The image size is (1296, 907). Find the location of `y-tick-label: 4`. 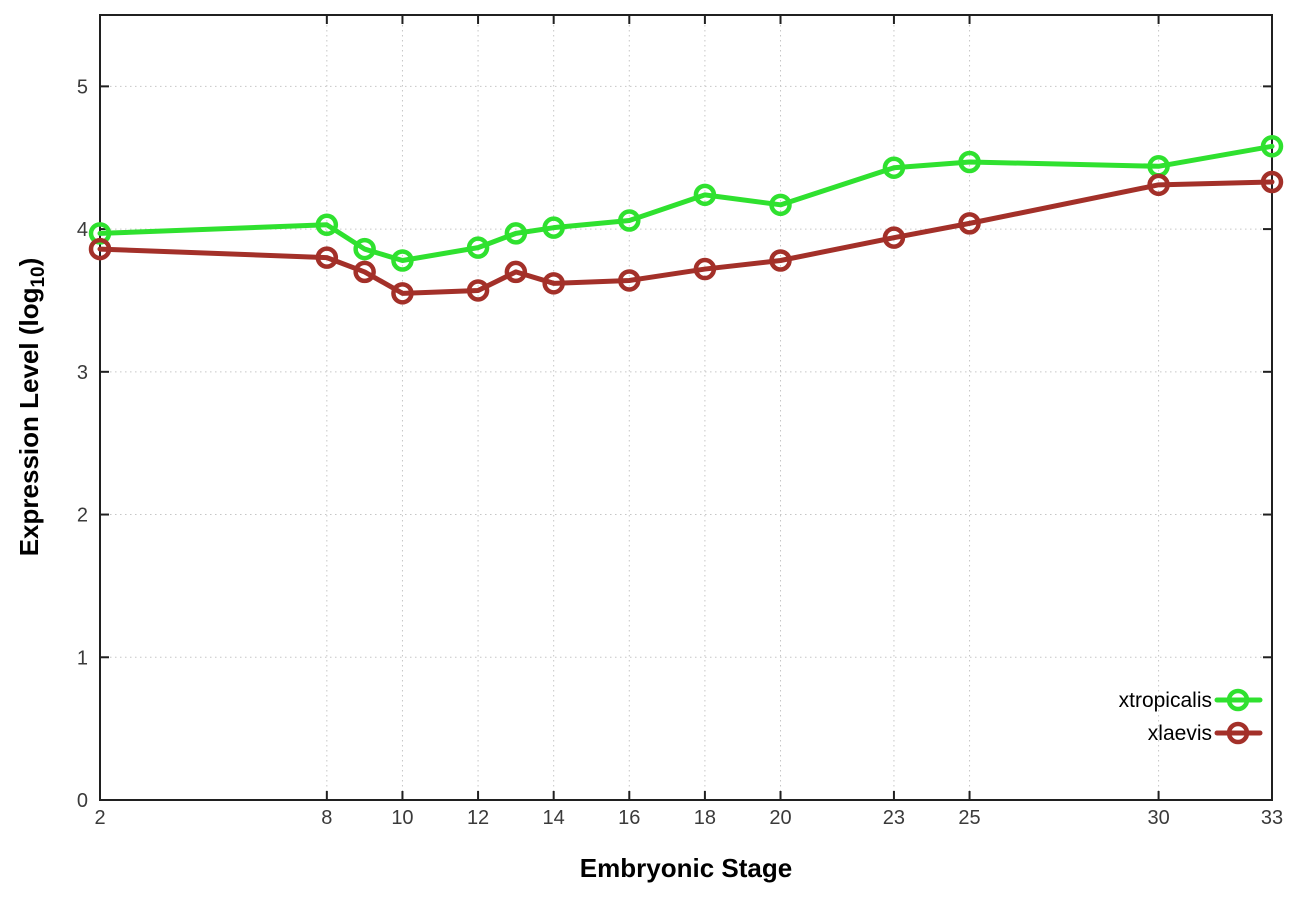

y-tick-label: 4 is located at coordinates (82, 230).